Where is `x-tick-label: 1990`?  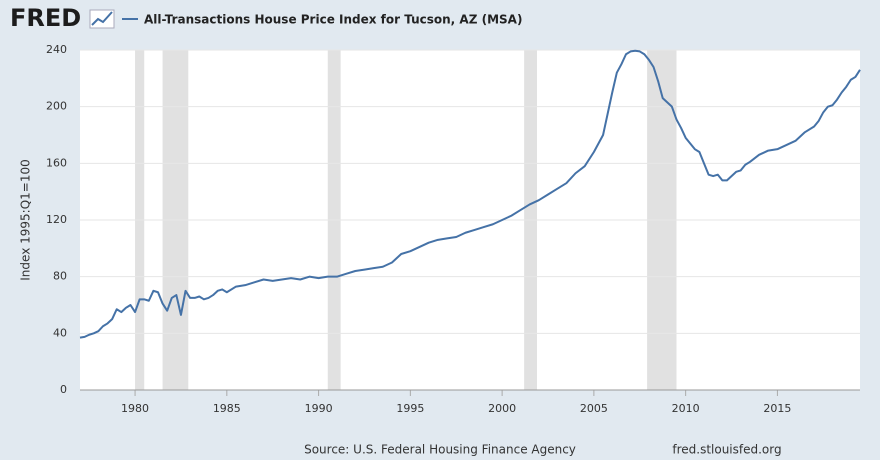
x-tick-label: 1990 is located at coordinates (319, 408).